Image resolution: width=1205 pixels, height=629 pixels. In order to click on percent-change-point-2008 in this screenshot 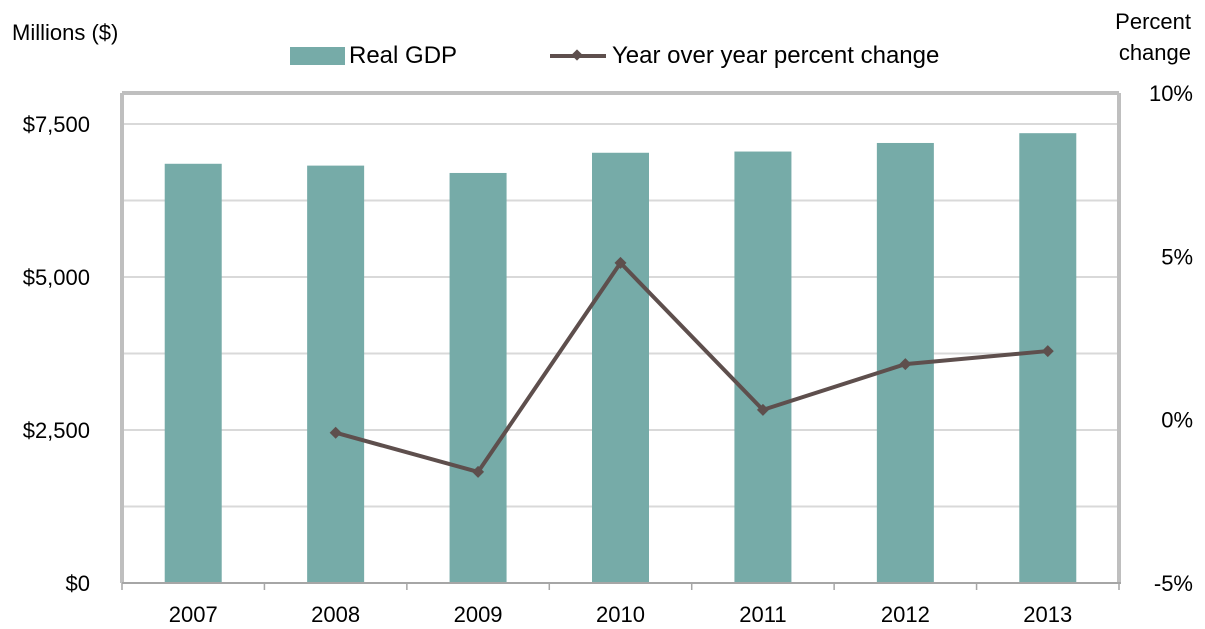, I will do `click(335, 432)`.